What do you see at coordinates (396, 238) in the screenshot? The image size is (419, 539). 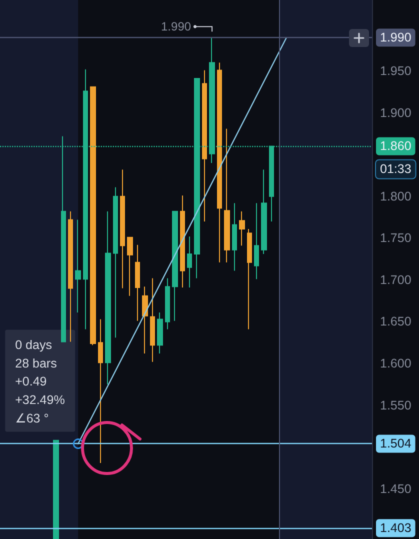 I see `y-tick-label: 1.750` at bounding box center [396, 238].